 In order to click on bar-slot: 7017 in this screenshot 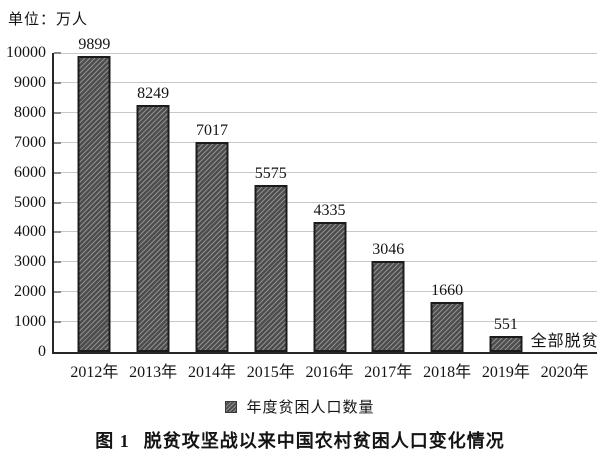, I will do `click(212, 202)`.